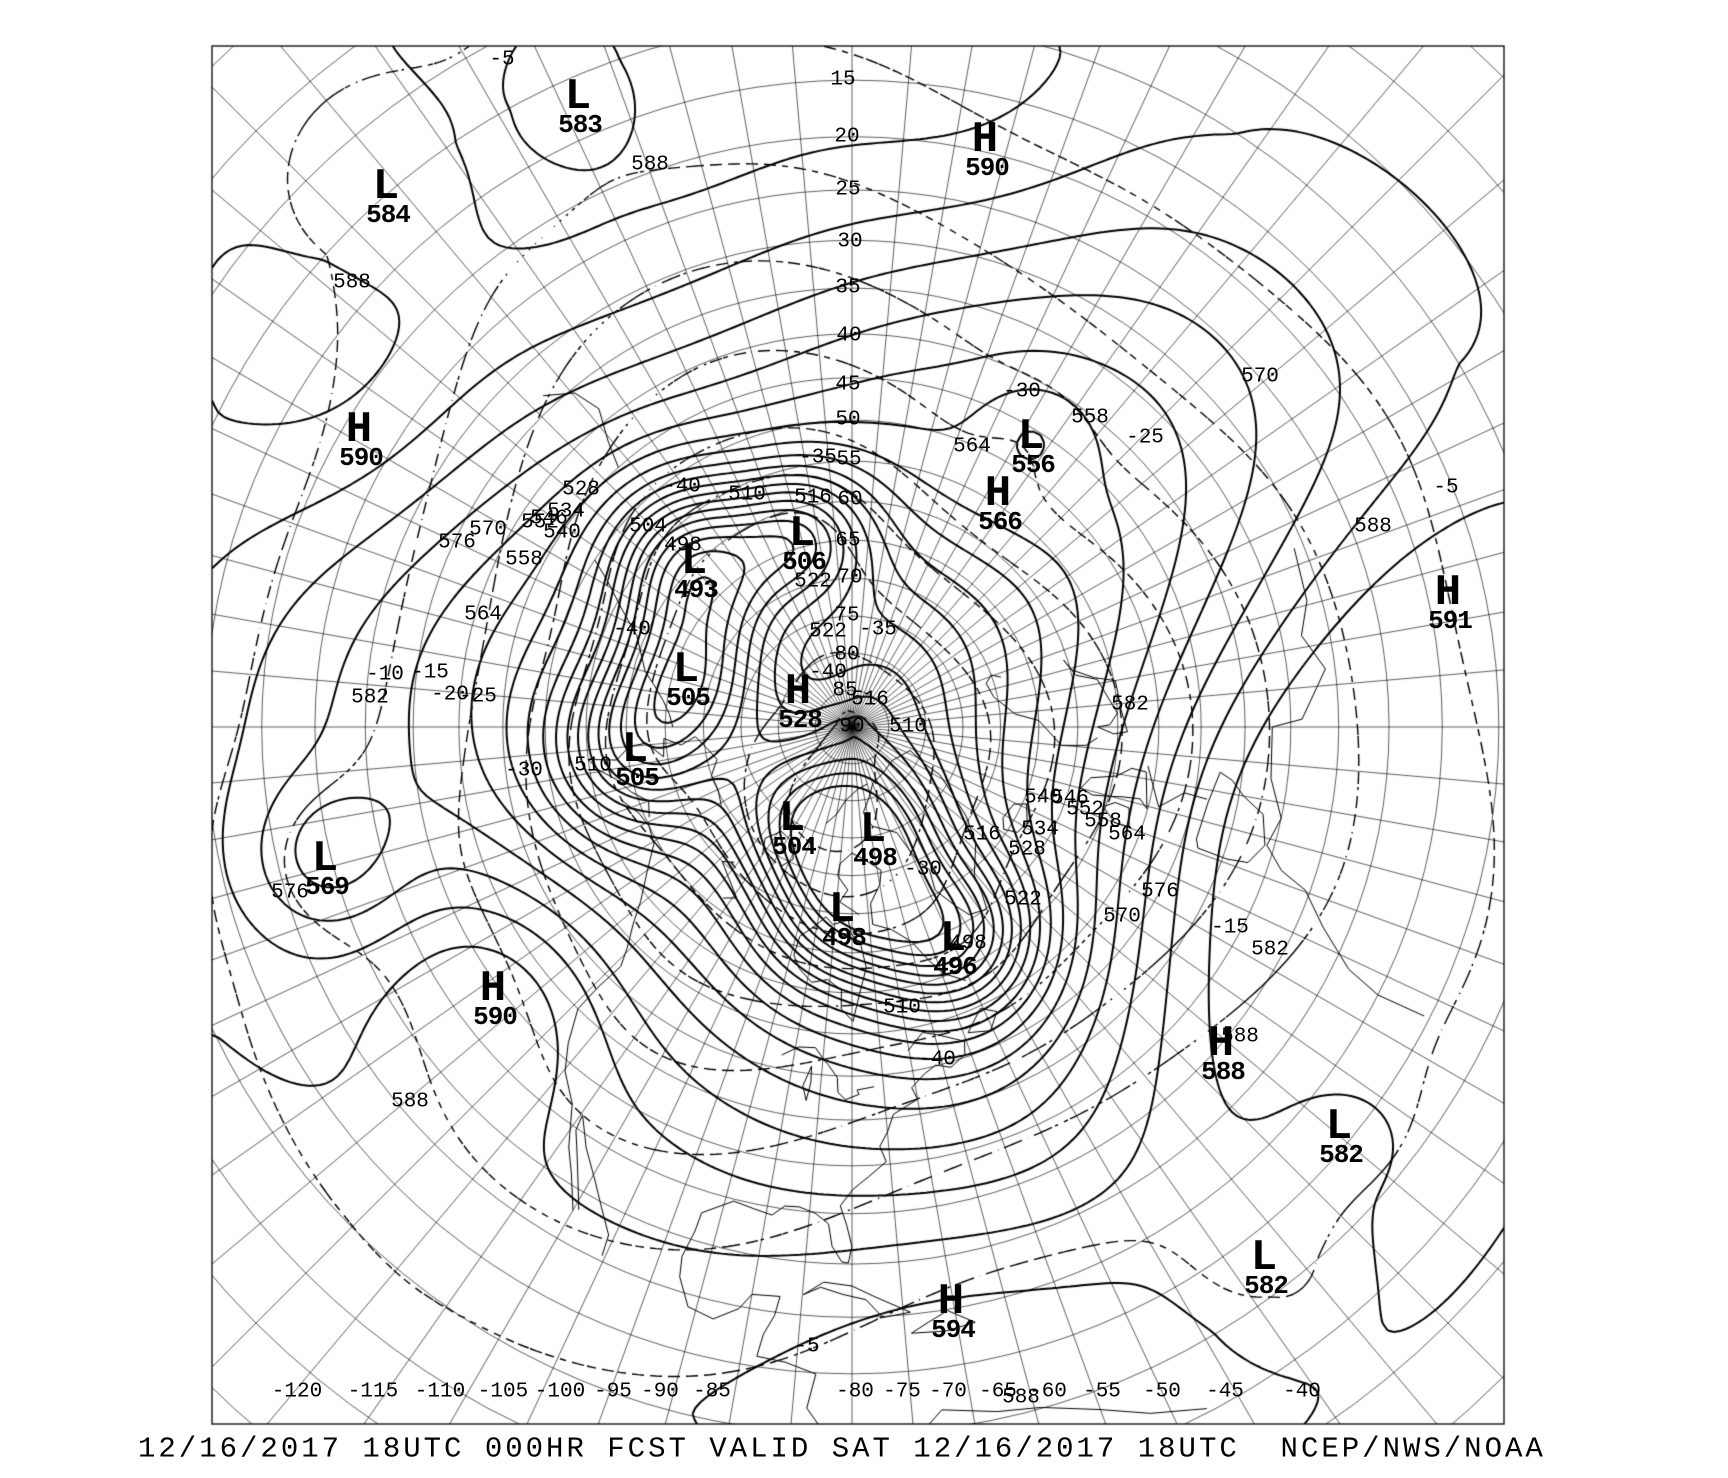 This screenshot has height=1478, width=1728. What do you see at coordinates (850, 242) in the screenshot?
I see `latitude-label: 30` at bounding box center [850, 242].